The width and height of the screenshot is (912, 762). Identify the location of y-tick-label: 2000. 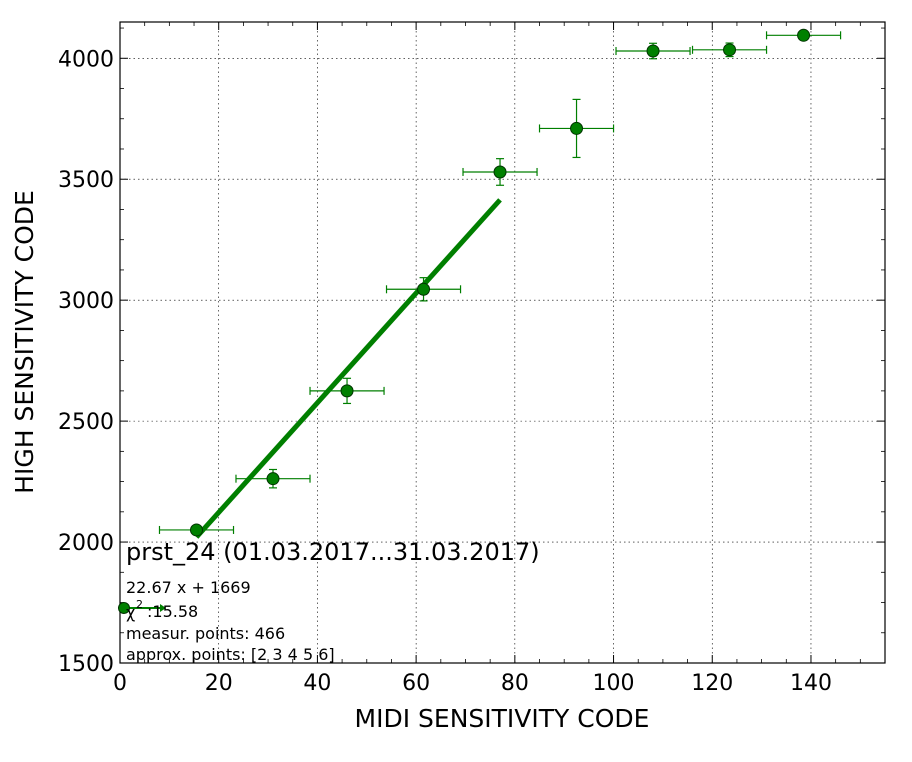
(86, 543).